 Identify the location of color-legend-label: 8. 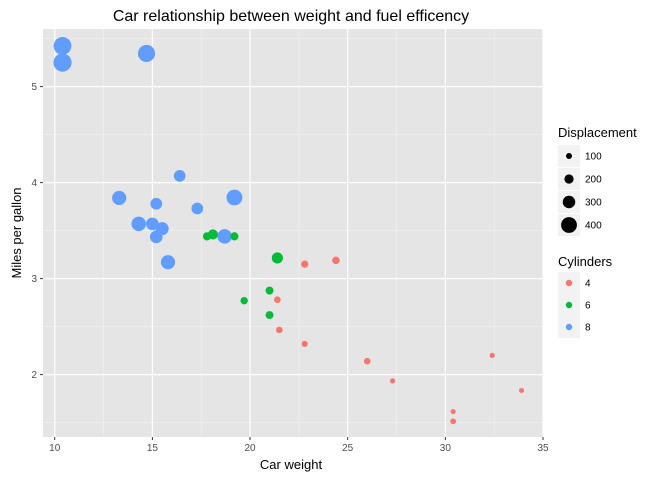
(588, 328).